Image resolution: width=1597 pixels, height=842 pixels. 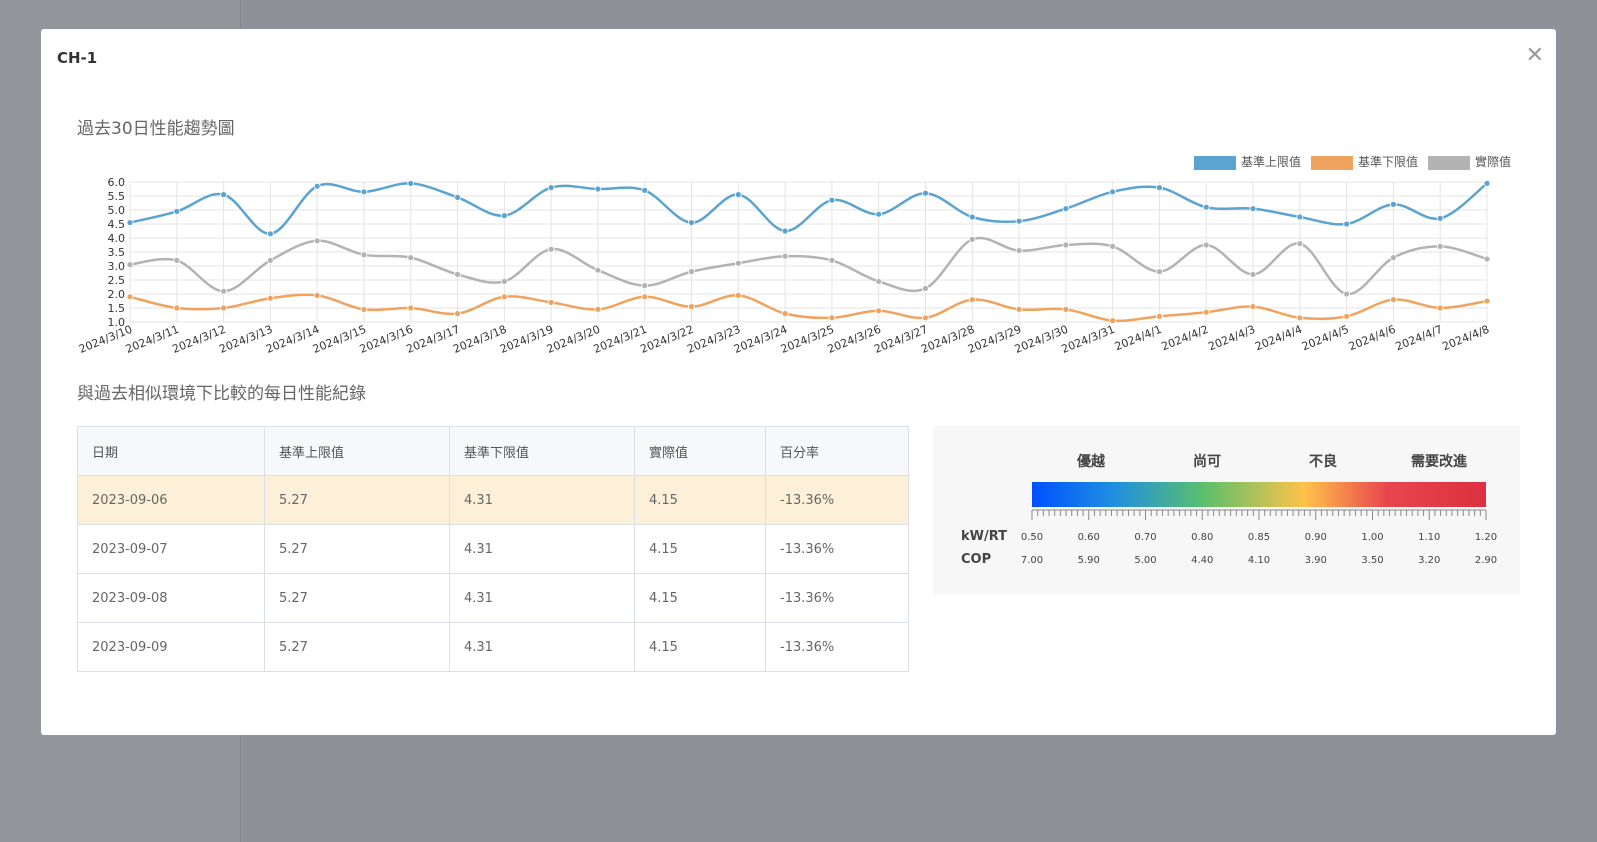 I want to click on scale-value: 0.80, so click(x=1202, y=537).